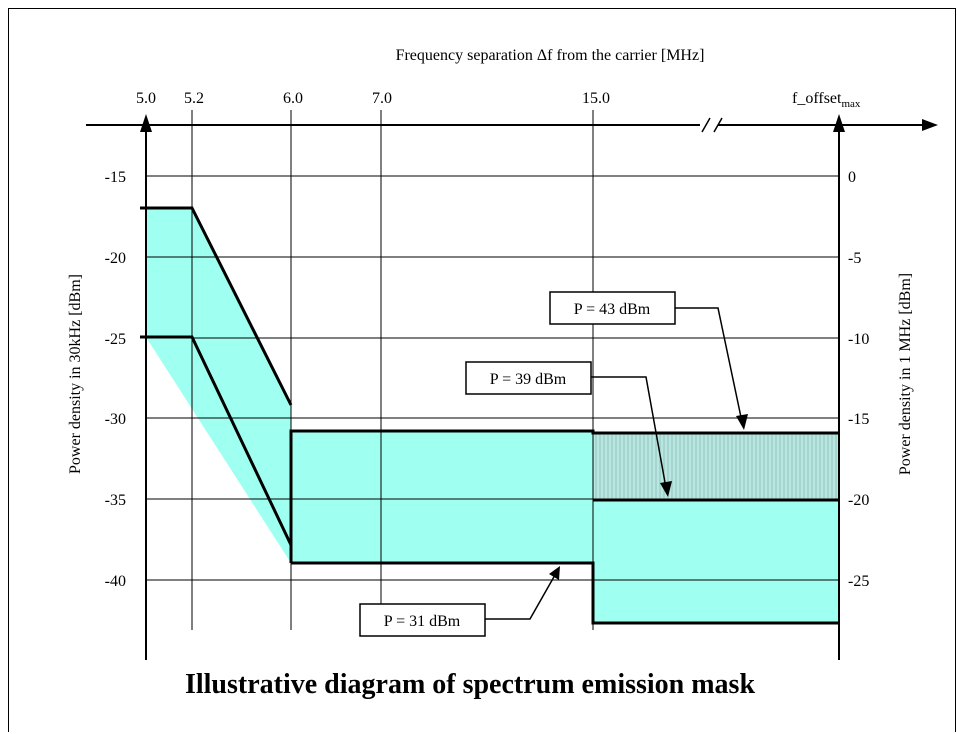 This screenshot has width=957, height=734. I want to click on left-tick--20: -20, so click(115, 258).